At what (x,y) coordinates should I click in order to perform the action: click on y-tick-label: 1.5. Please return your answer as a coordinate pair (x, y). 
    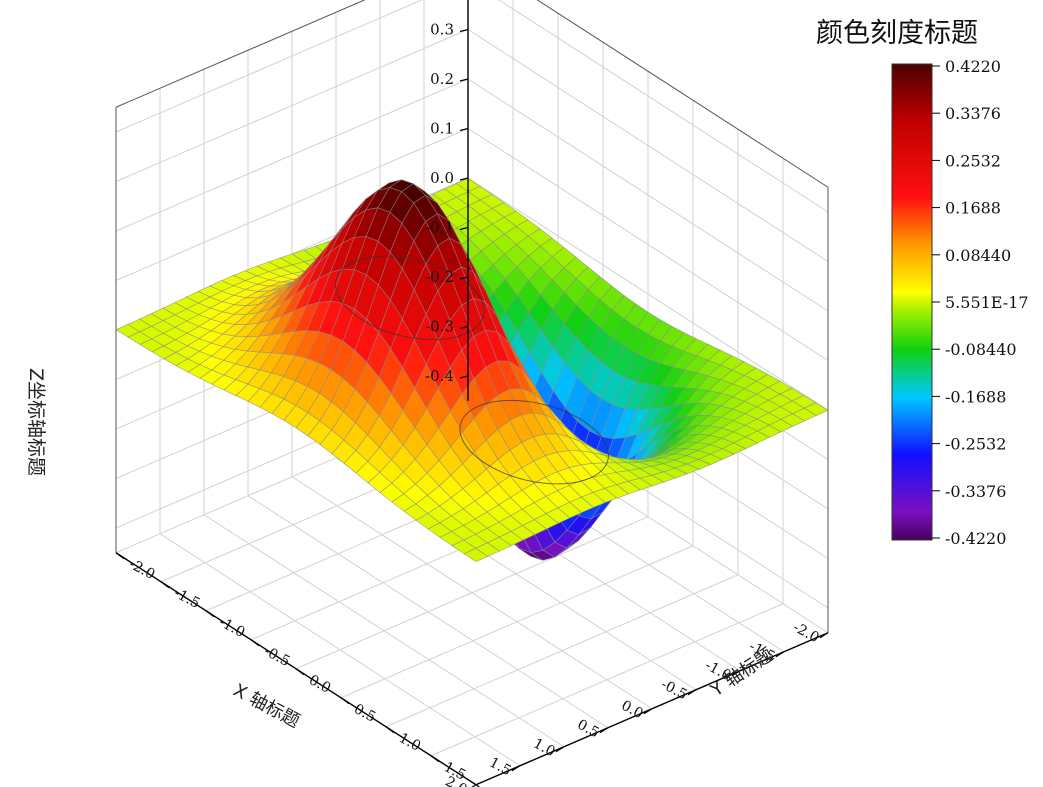
    Looking at the image, I should click on (454, 771).